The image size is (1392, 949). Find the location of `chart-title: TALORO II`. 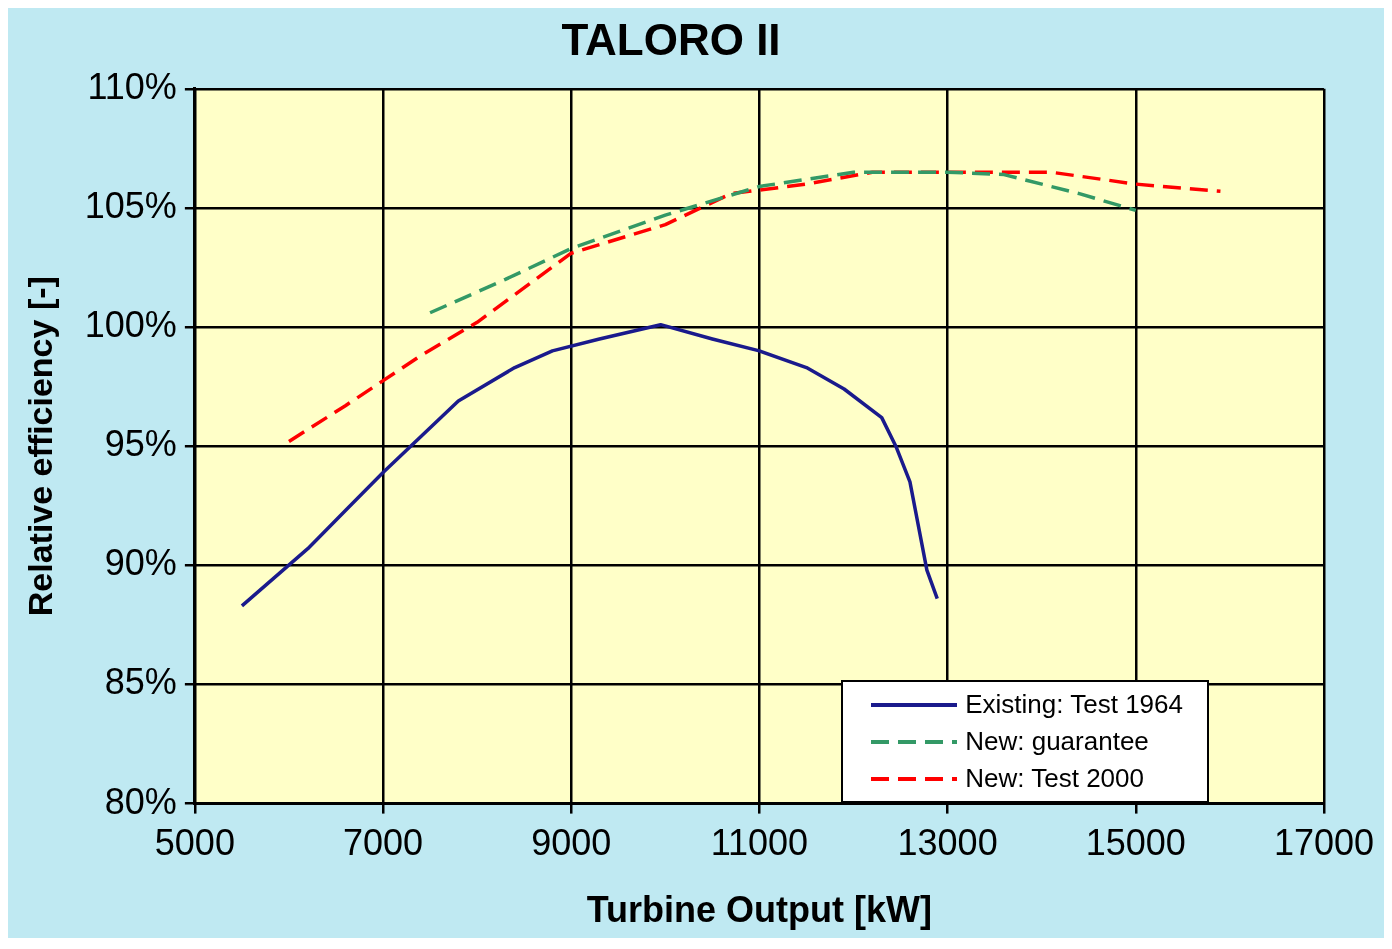

chart-title: TALORO II is located at coordinates (671, 39).